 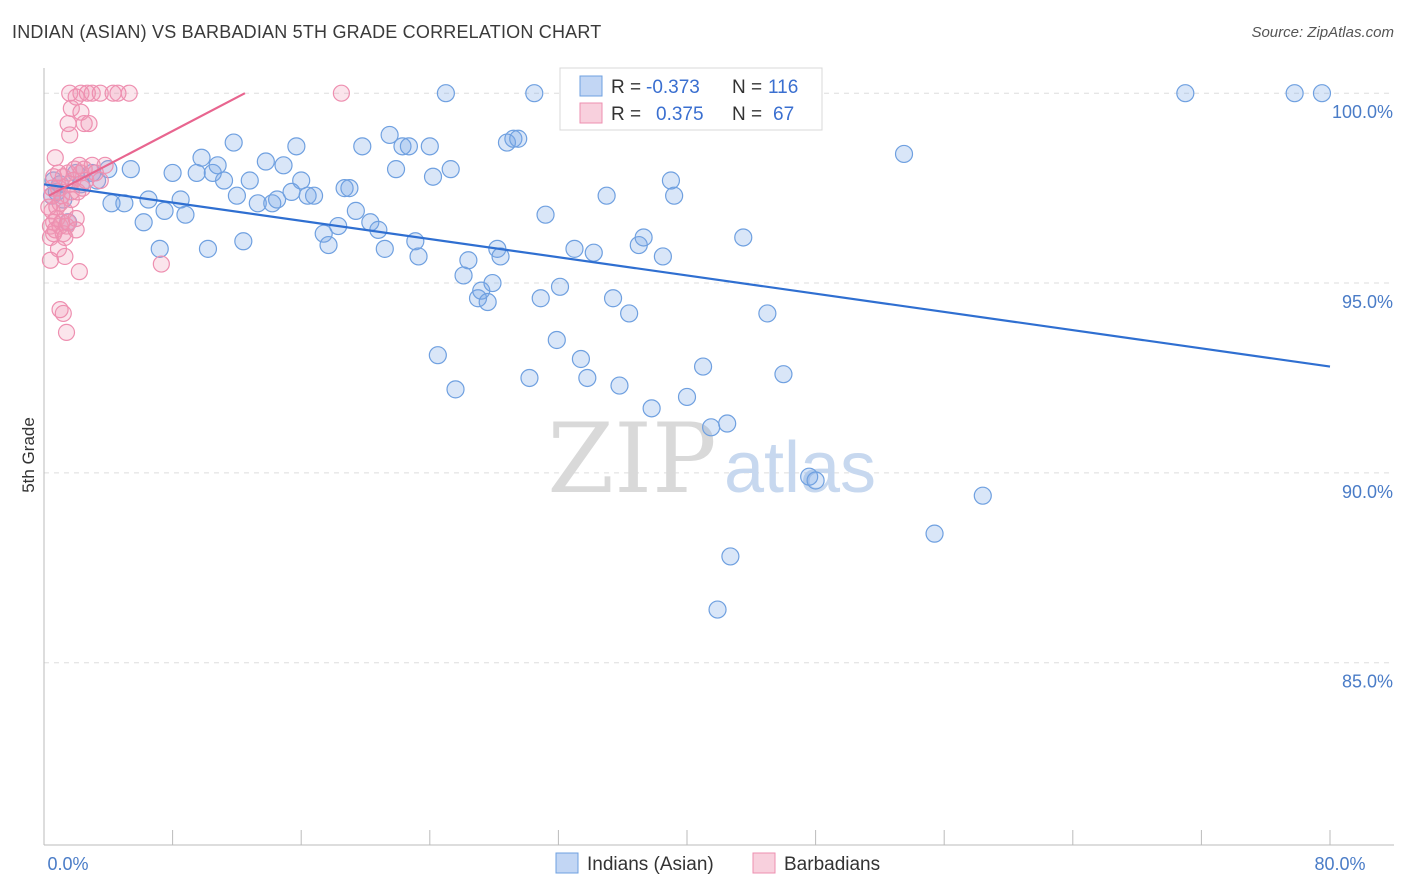 What do you see at coordinates (1367, 492) in the screenshot?
I see `y-tick-label: 90.0%` at bounding box center [1367, 492].